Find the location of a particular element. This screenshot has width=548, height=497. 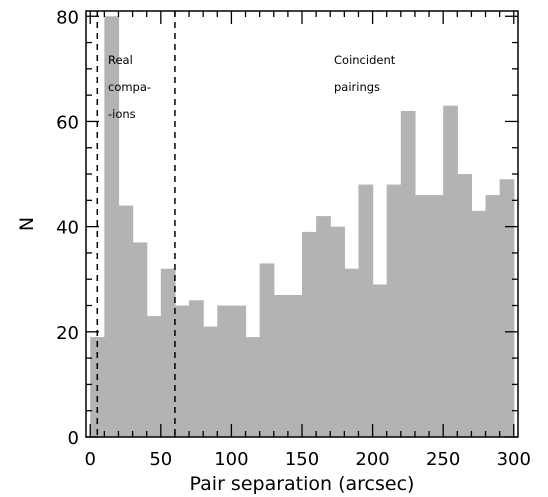

x-tick-labels: 0 50 100 150 200 250 300 is located at coordinates (308, 459).